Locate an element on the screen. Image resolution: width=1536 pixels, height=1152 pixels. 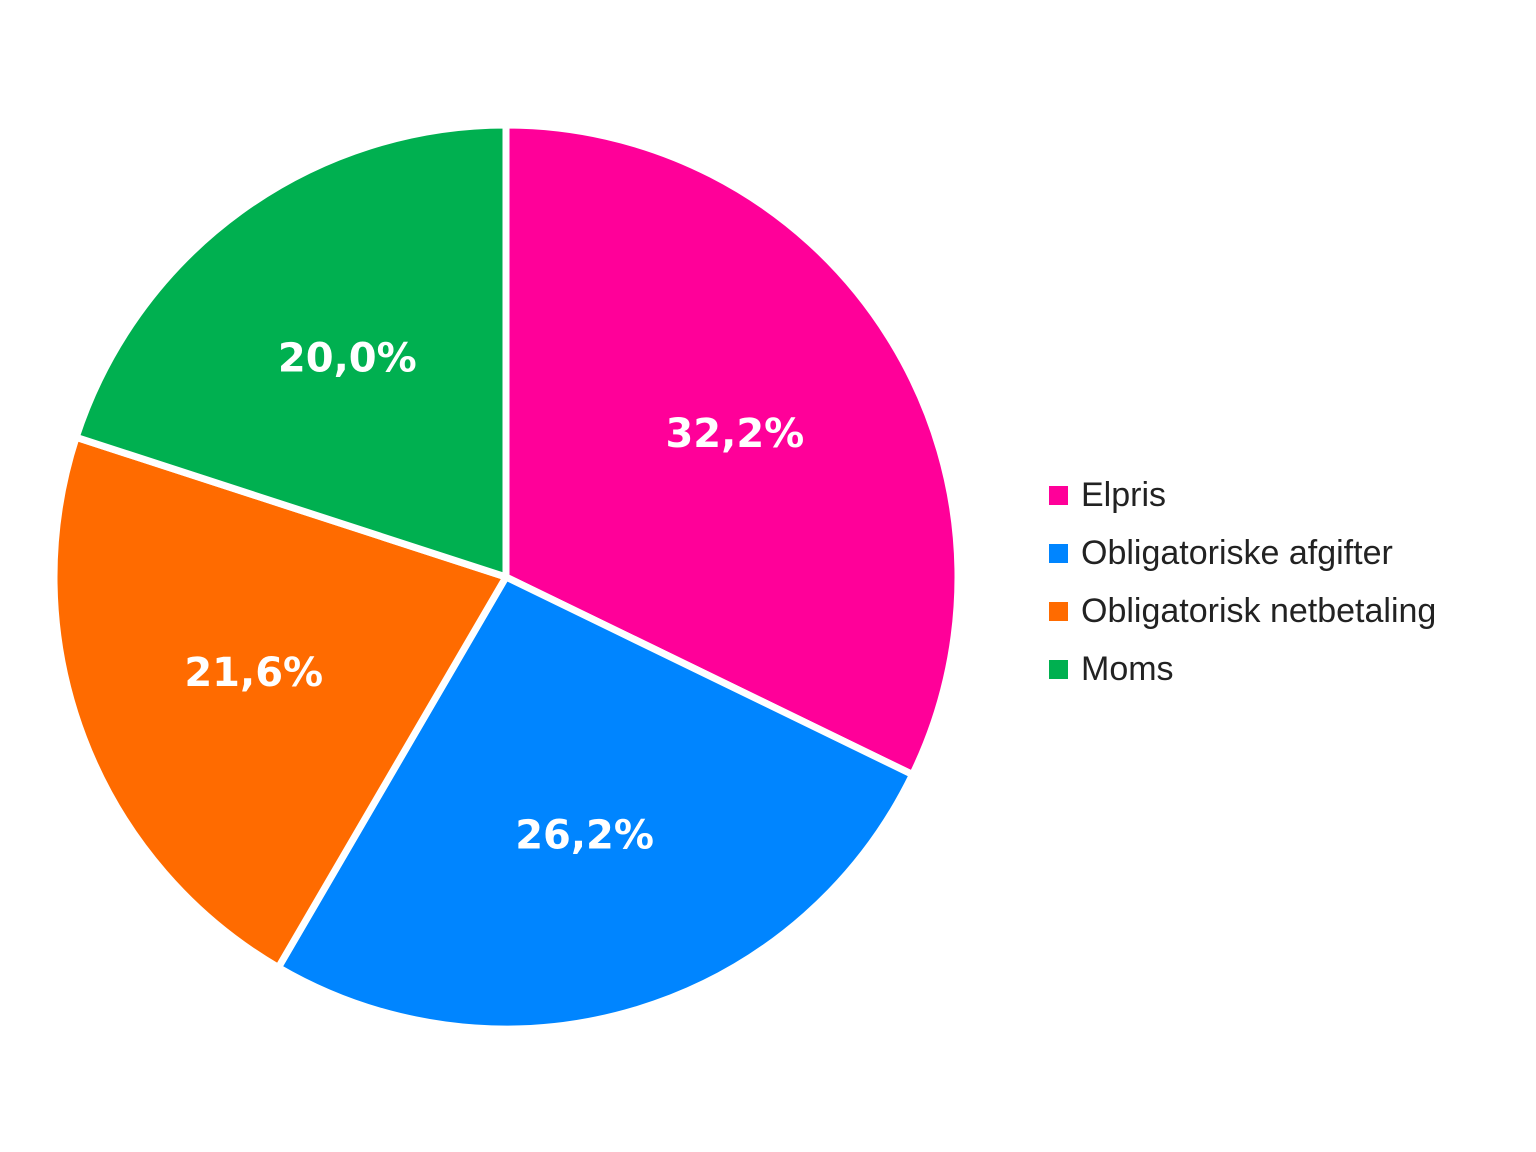
legend-label: Elpris is located at coordinates (1124, 494).